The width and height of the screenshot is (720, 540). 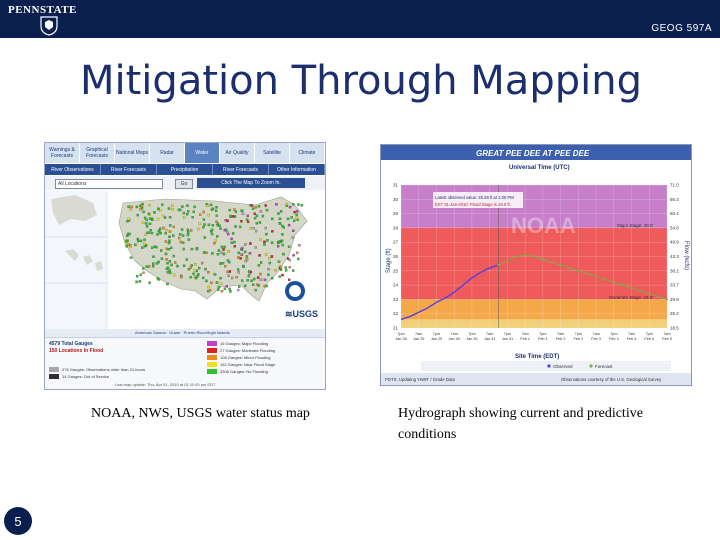 I want to click on legend-label: 152 Gauges: Near Flood Stage, so click(x=248, y=364).